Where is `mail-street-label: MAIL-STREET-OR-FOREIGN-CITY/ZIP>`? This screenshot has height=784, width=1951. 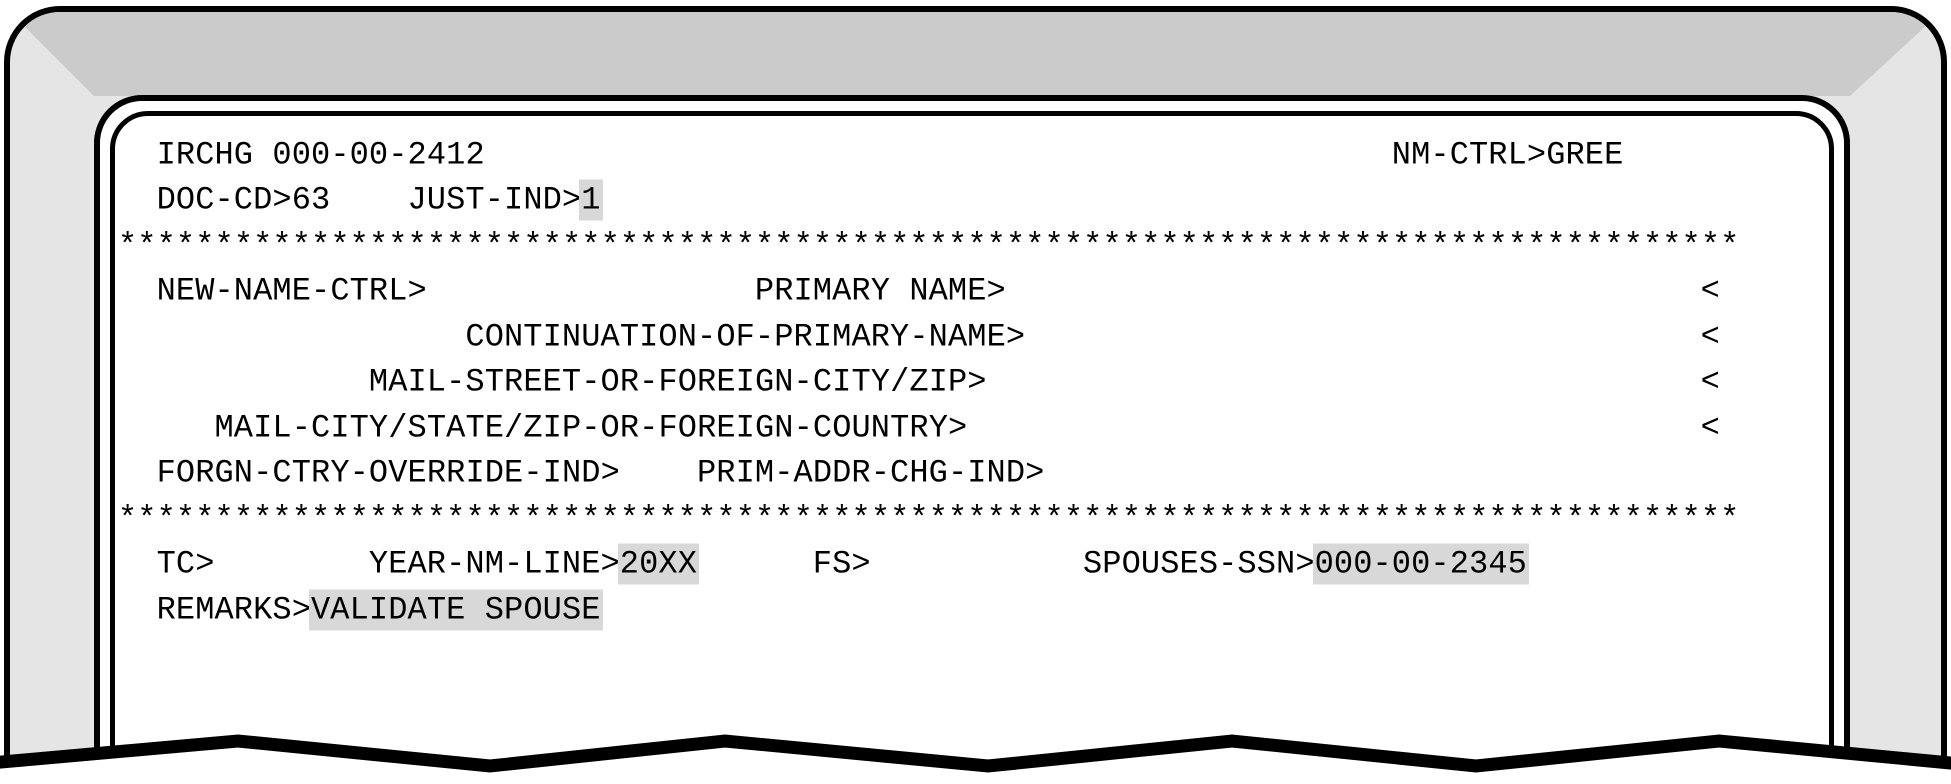
mail-street-label: MAIL-STREET-OR-FOREIGN-CITY/ZIP> is located at coordinates (677, 382).